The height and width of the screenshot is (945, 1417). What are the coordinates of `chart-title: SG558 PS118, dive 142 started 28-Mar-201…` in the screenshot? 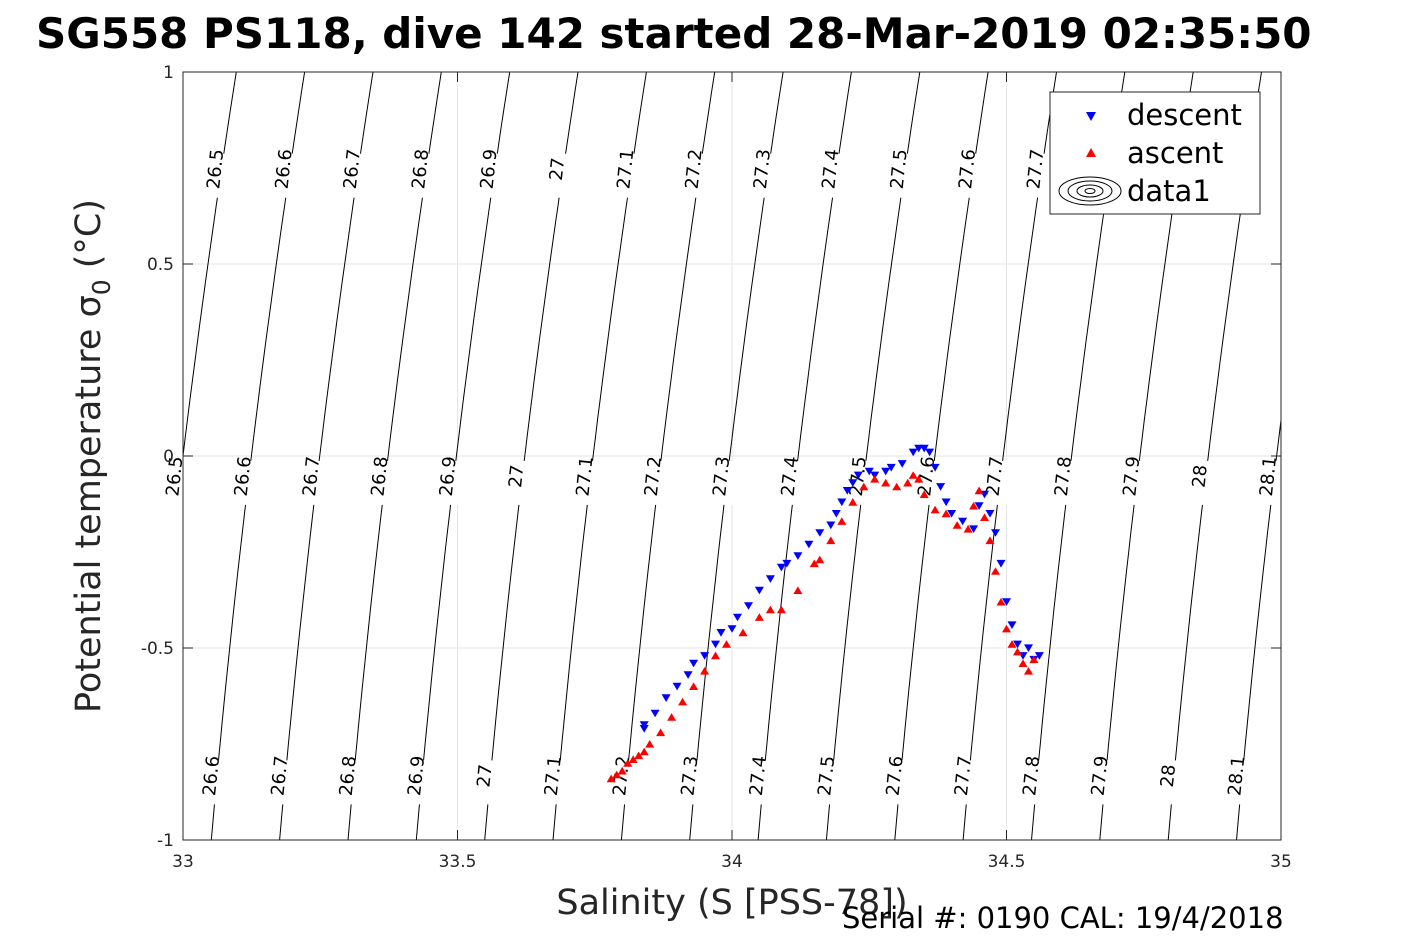 It's located at (674, 33).